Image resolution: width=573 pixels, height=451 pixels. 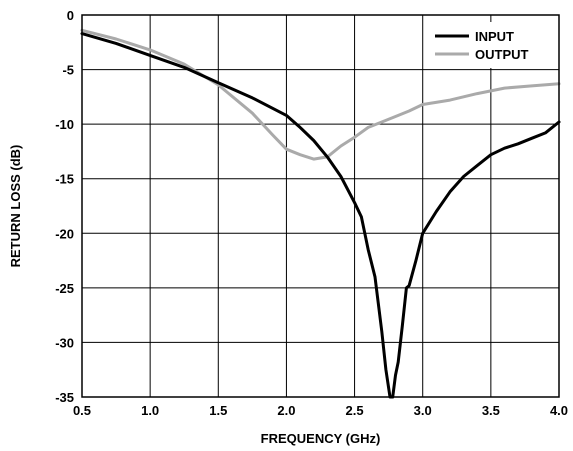 What do you see at coordinates (286, 410) in the screenshot?
I see `x-tick-label: 2.0` at bounding box center [286, 410].